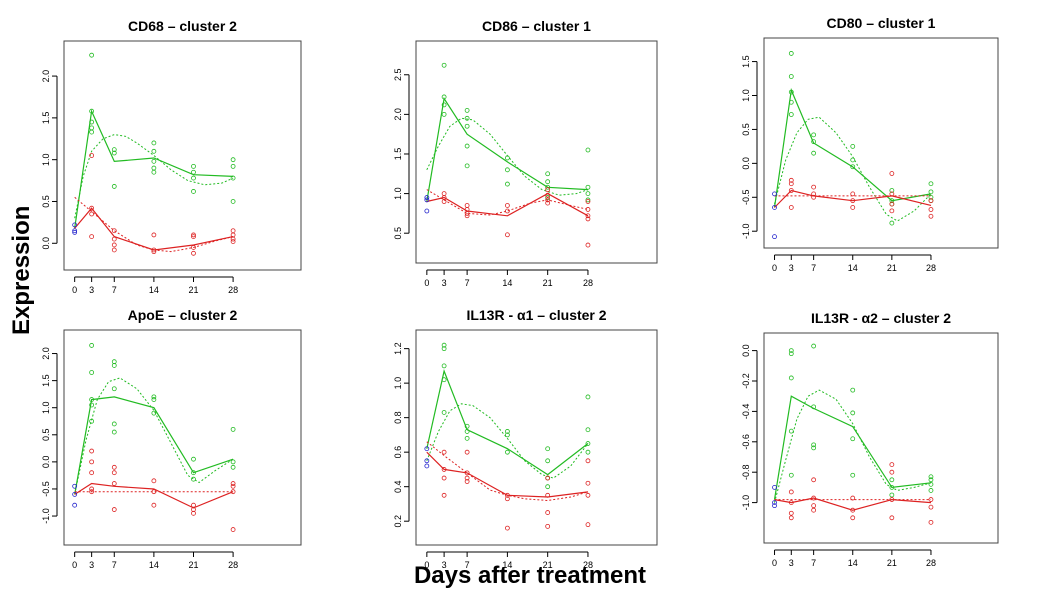 Image resolution: width=1058 pixels, height=595 pixels. I want to click on y-tick-label: 1.0, so click(46, 159).